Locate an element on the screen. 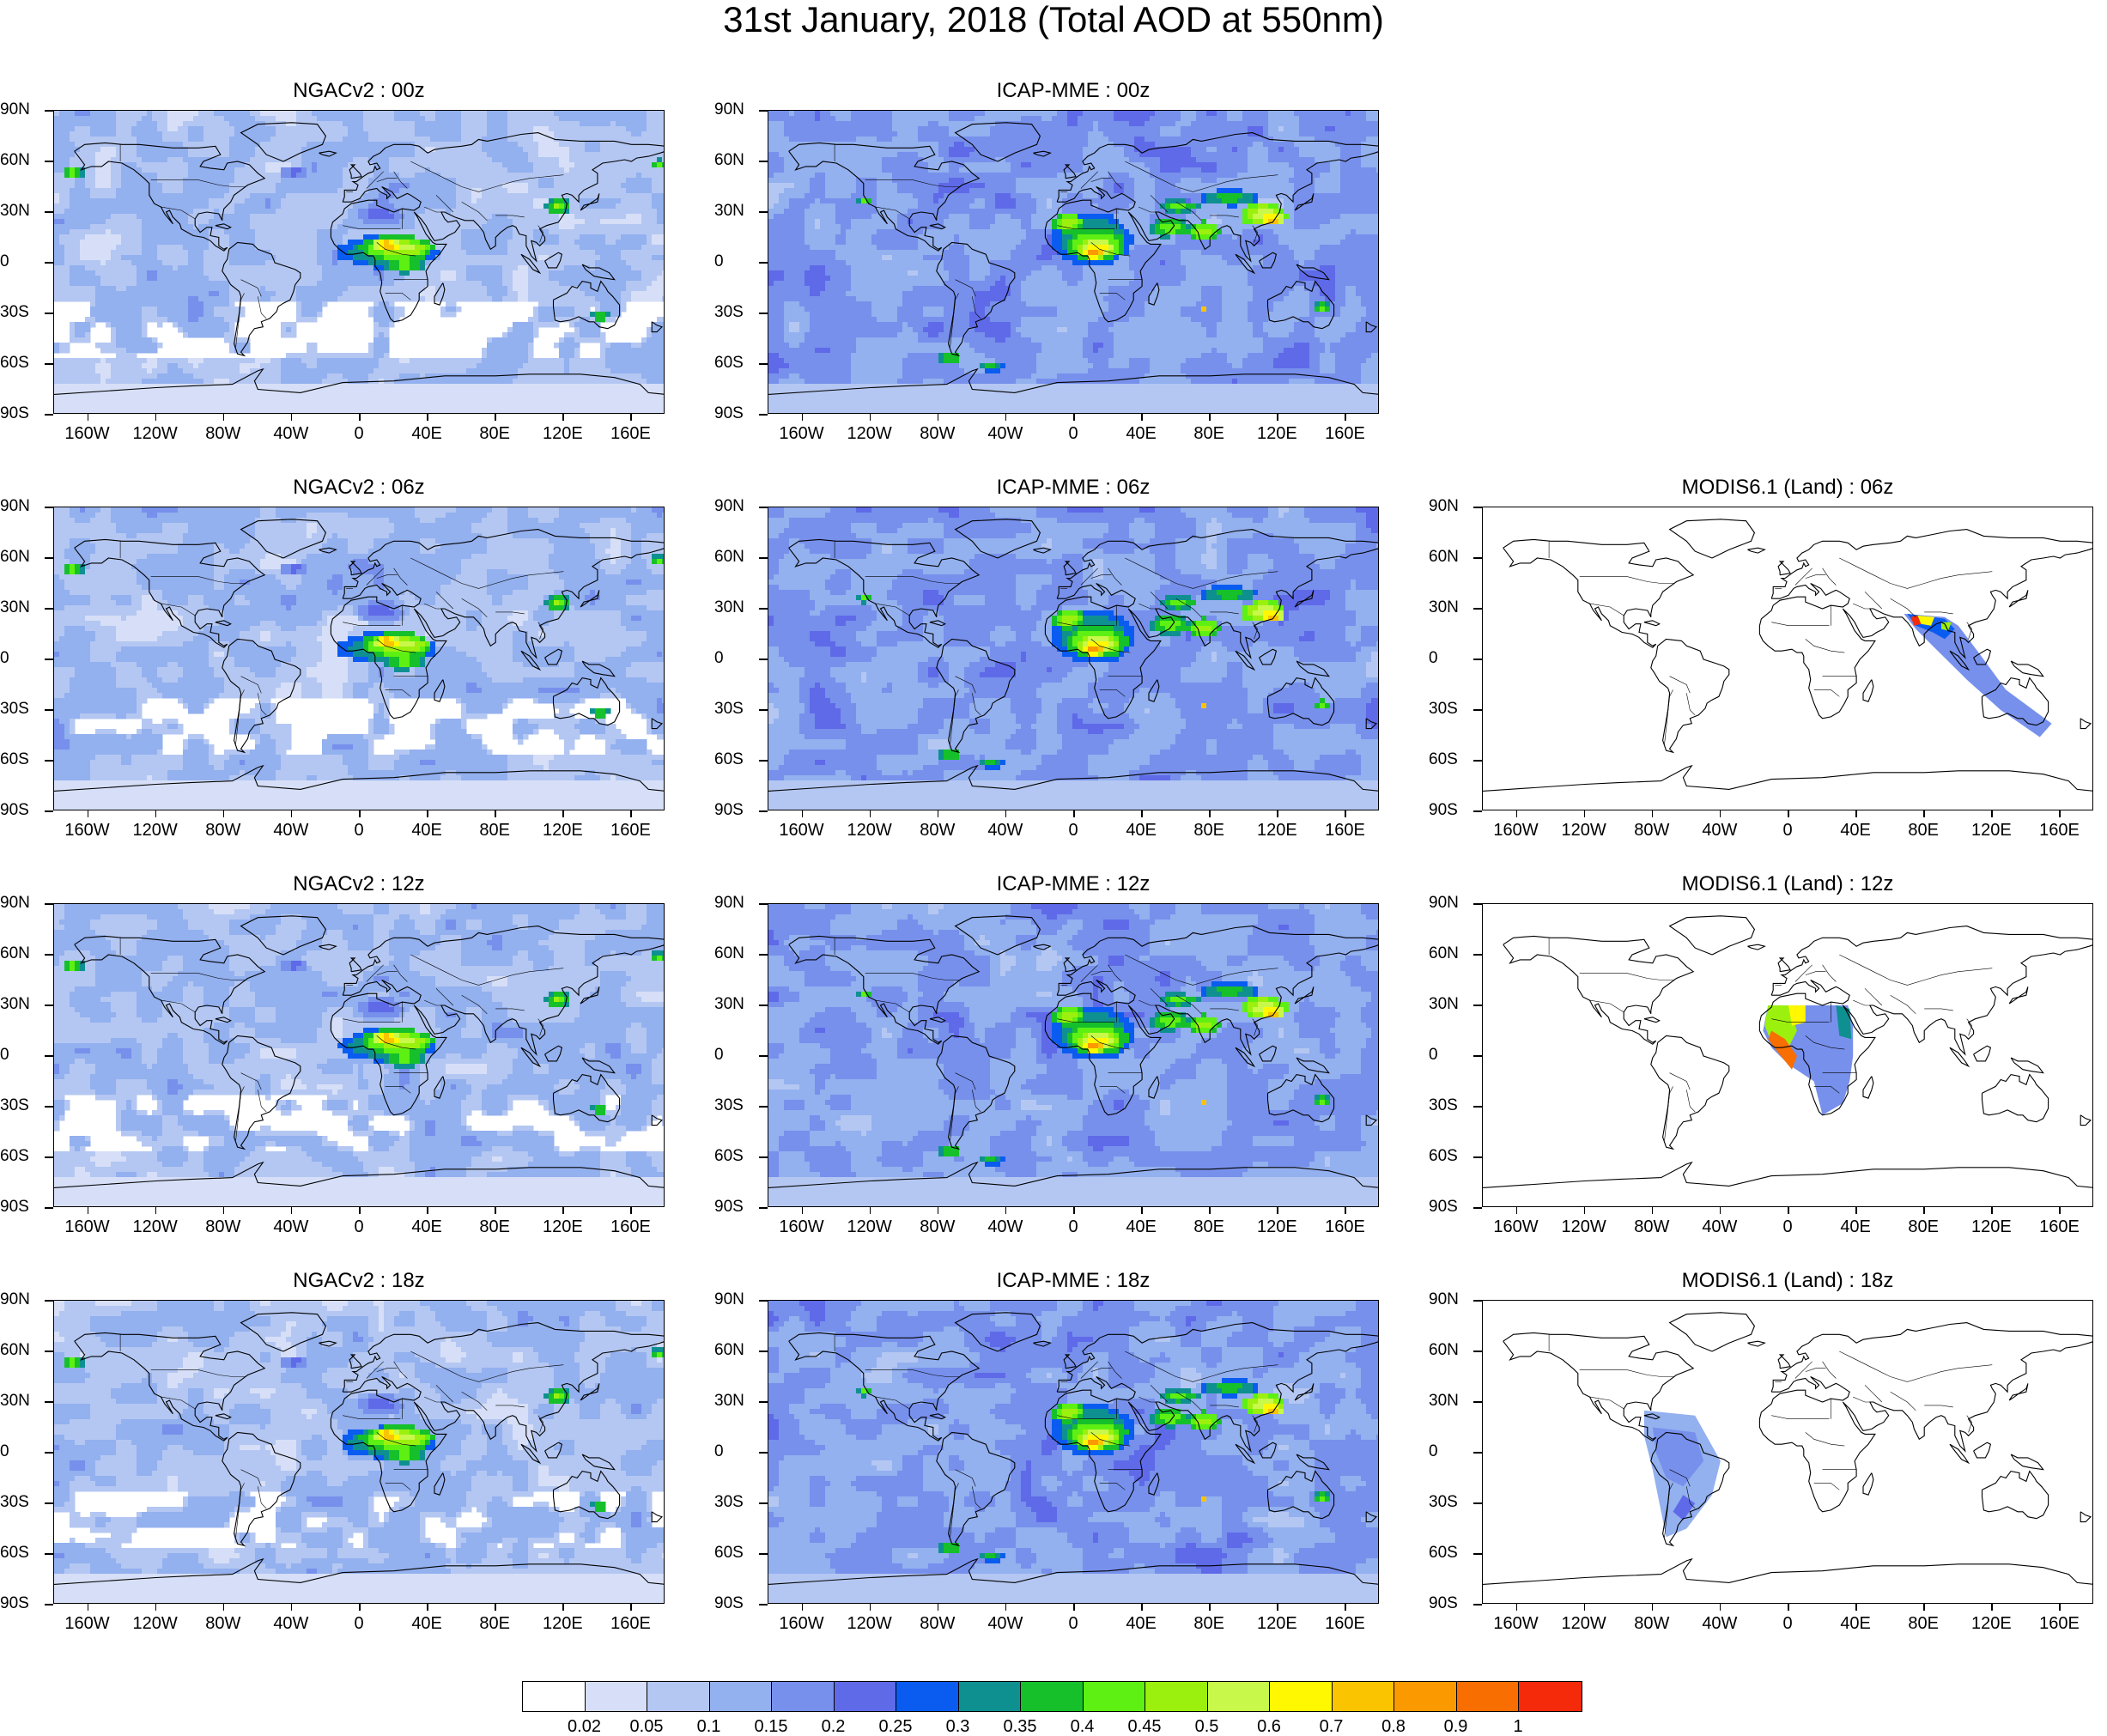 This screenshot has height=1736, width=2107. colorbar-tick-label: 1 is located at coordinates (1518, 1726).